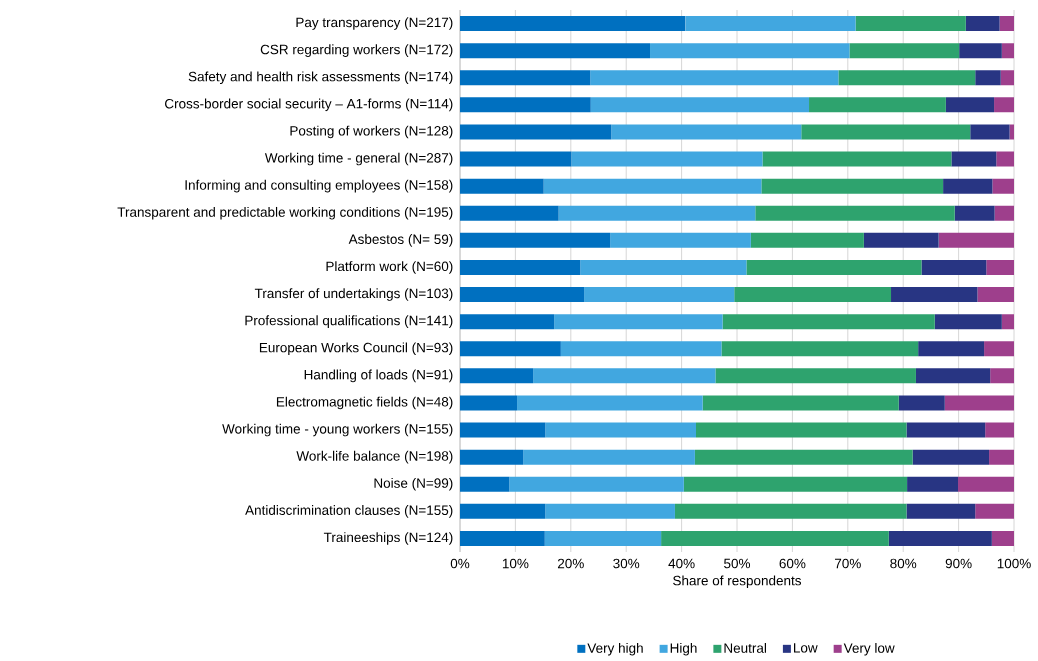 This screenshot has height=661, width=1038. I want to click on legend-label: Very high, so click(615, 649).